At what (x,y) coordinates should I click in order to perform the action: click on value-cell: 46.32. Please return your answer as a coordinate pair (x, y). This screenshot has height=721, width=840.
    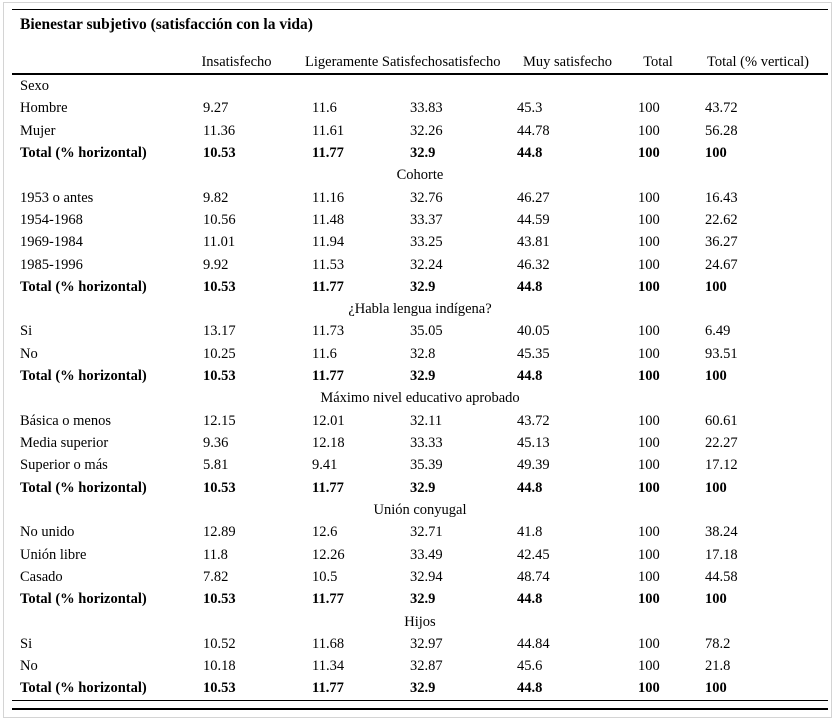
    Looking at the image, I should click on (533, 264).